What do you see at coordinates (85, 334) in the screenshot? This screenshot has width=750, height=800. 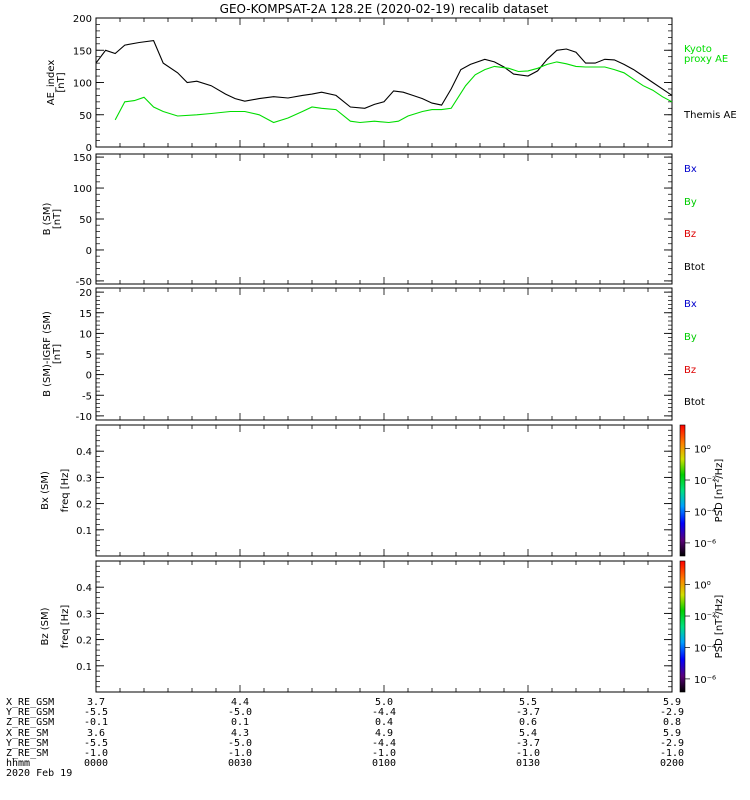 I see `y-tick-label: 10` at bounding box center [85, 334].